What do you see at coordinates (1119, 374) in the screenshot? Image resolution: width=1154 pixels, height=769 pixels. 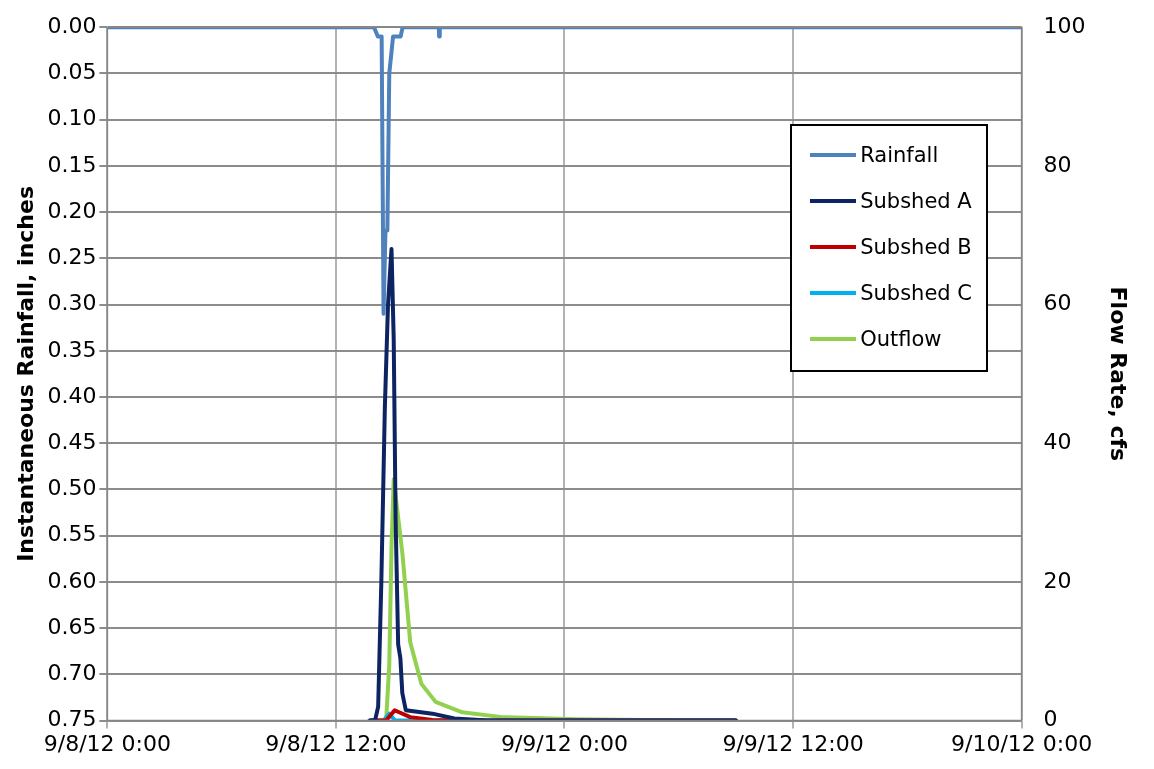 I see `y2-axis-title: Flow Rate, cfs` at bounding box center [1119, 374].